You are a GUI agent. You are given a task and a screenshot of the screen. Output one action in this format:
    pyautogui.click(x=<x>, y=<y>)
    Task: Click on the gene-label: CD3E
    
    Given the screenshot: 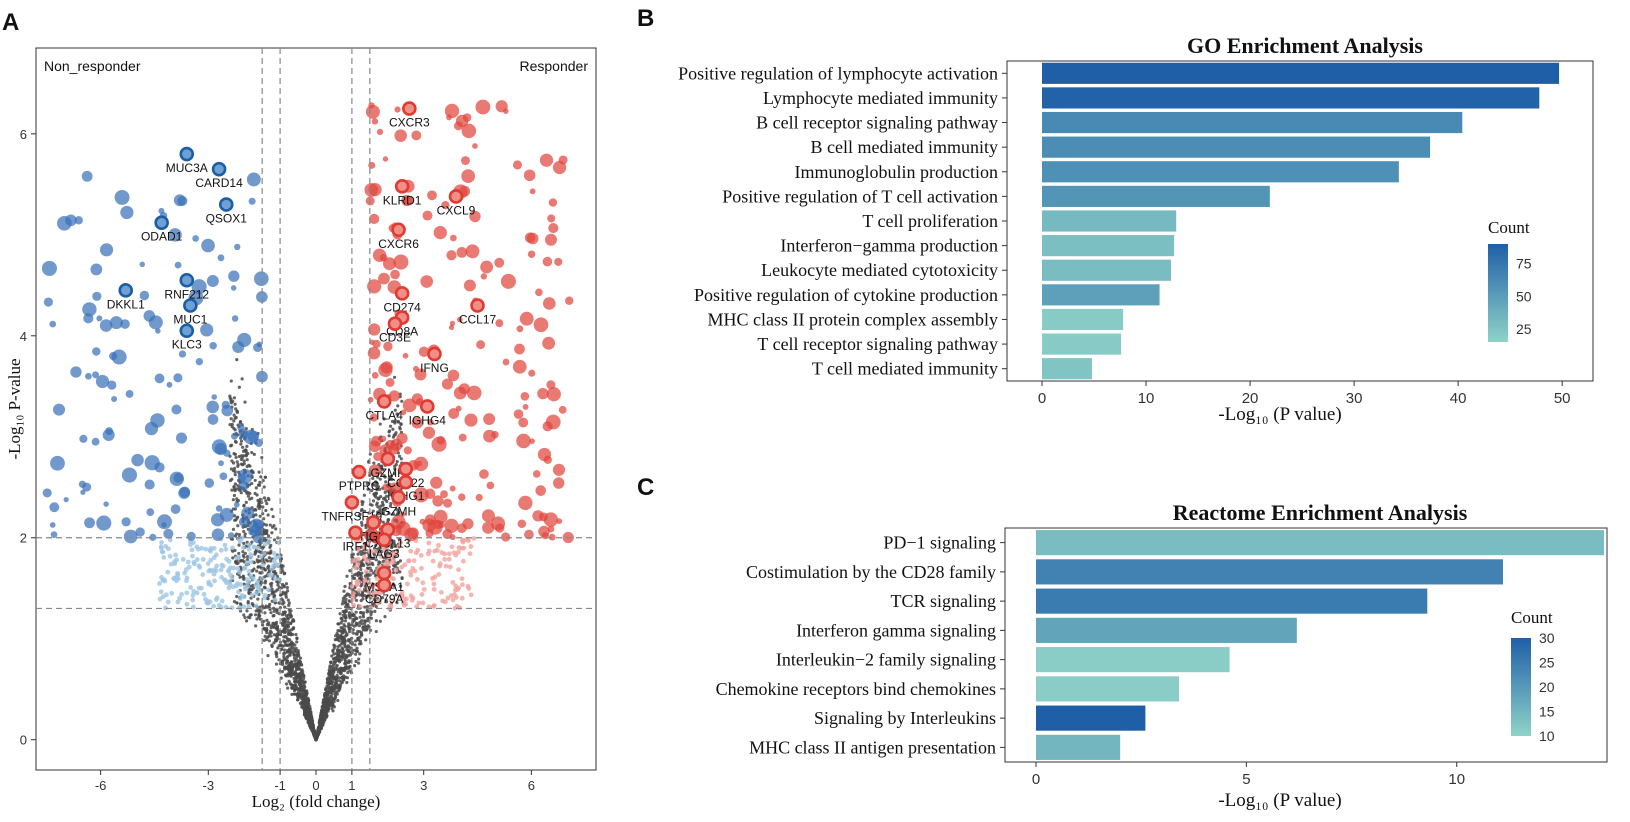 What is the action you would take?
    pyautogui.click(x=395, y=338)
    